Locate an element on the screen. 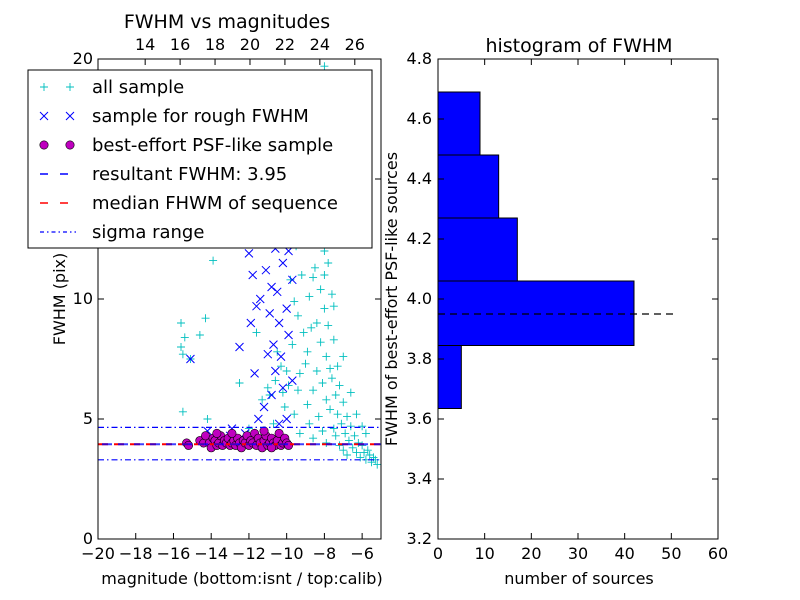 The width and height of the screenshot is (800, 600). legend-entry: sigma range is located at coordinates (122, 232).